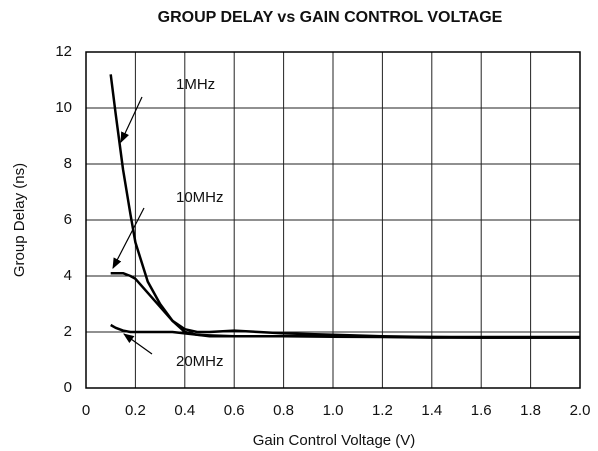  Describe the element at coordinates (135, 410) in the screenshot. I see `x-tick-label: 0.2` at that location.